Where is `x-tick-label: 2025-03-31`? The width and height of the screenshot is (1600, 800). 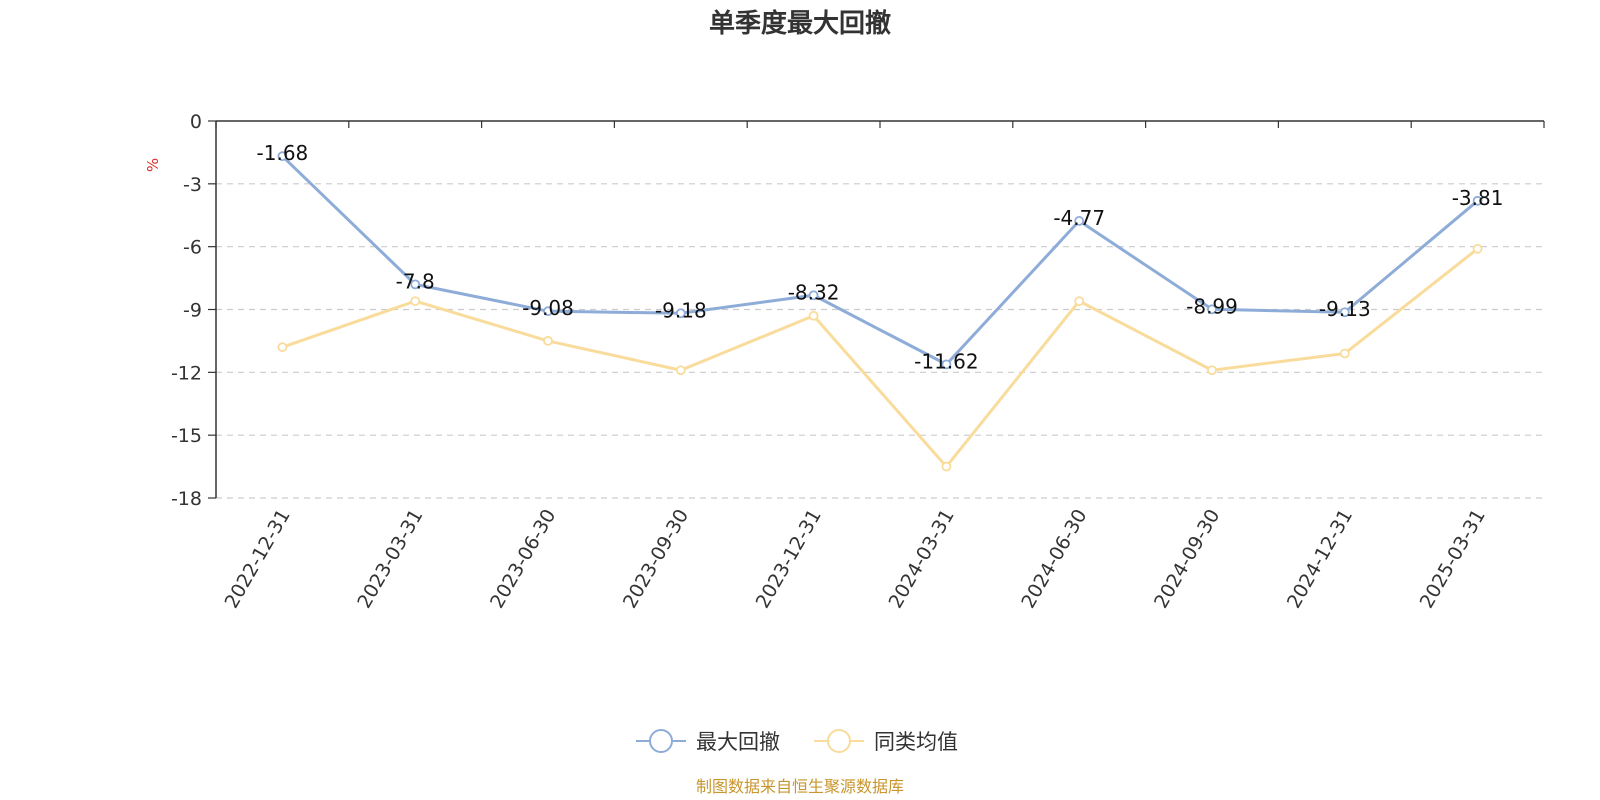 x-tick-label: 2025-03-31 is located at coordinates (1453, 559).